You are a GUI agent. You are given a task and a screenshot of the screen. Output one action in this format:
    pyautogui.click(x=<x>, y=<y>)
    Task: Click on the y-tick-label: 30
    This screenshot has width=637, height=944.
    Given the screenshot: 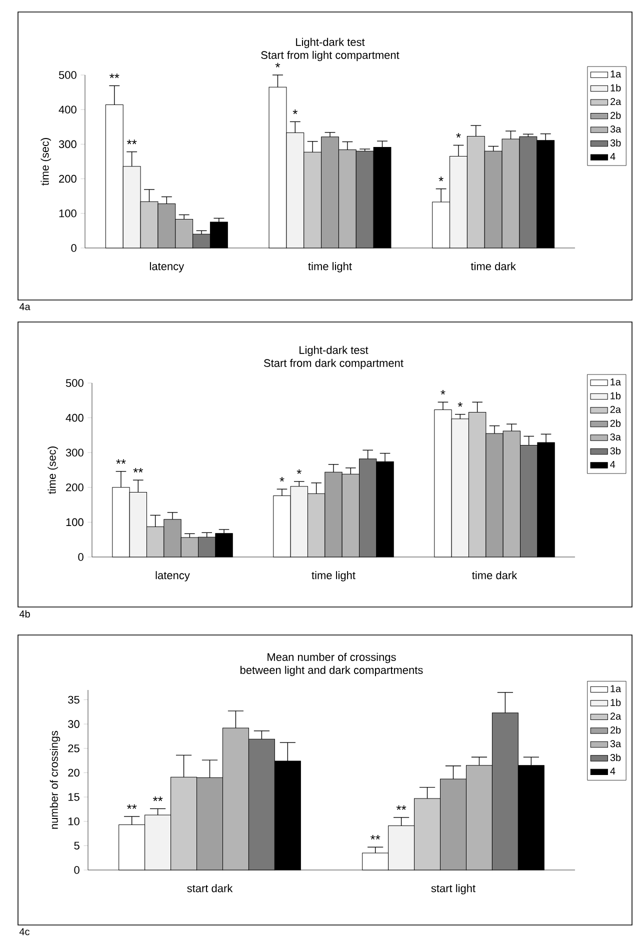 What is the action you would take?
    pyautogui.click(x=74, y=724)
    